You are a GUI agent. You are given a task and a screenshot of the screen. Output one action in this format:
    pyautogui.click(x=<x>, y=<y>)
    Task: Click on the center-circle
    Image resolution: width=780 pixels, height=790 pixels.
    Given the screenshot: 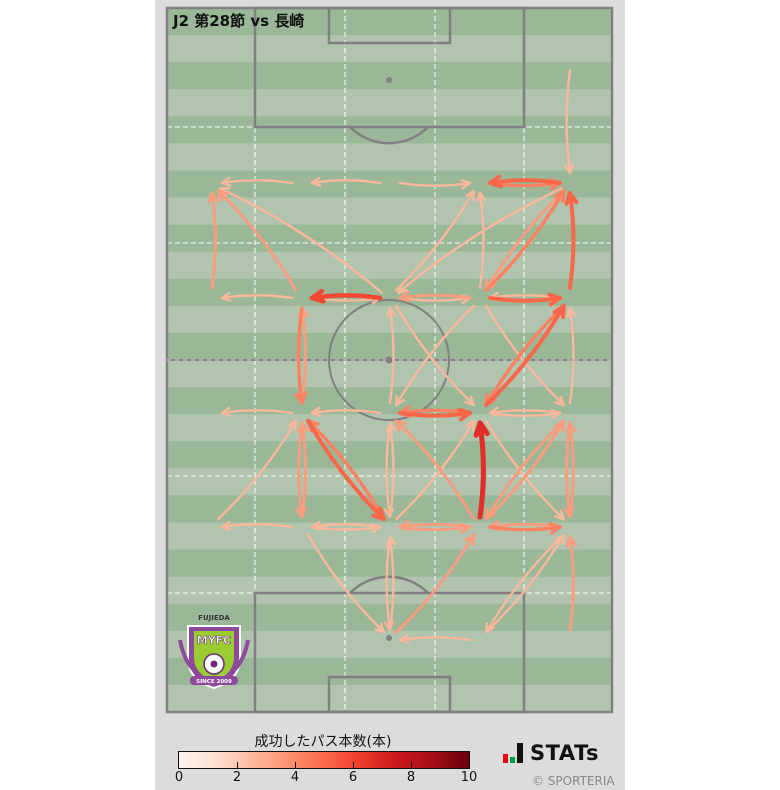 What is the action you would take?
    pyautogui.click(x=389, y=360)
    